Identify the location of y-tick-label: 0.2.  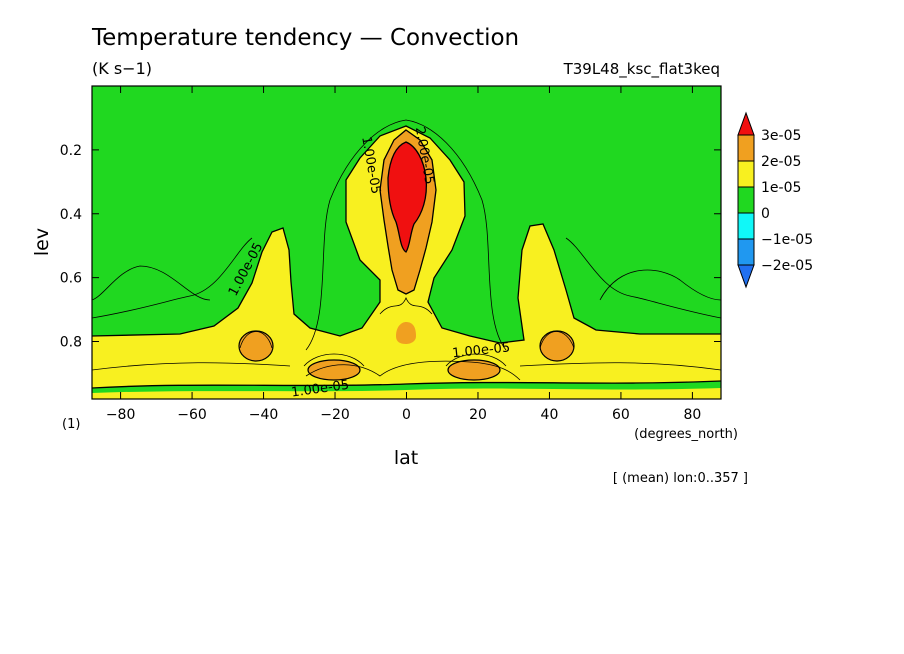
(71, 151).